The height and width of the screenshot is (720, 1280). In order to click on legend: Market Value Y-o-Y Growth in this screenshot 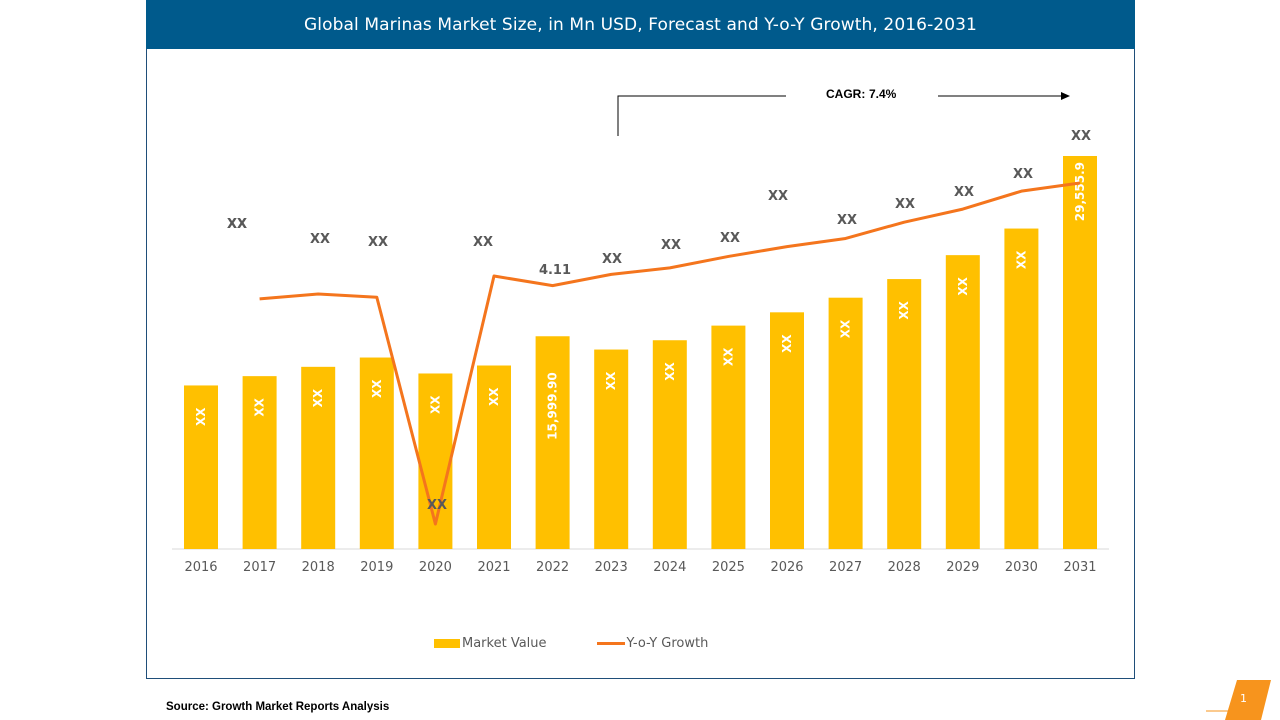, I will do `click(571, 643)`.